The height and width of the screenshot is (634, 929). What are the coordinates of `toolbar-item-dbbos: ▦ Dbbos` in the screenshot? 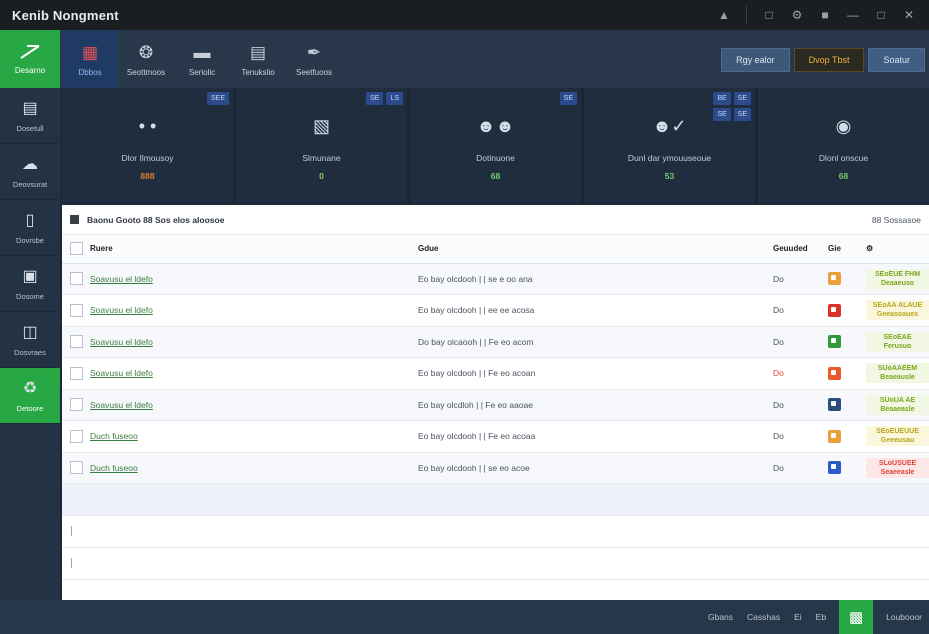 It's located at (90, 59).